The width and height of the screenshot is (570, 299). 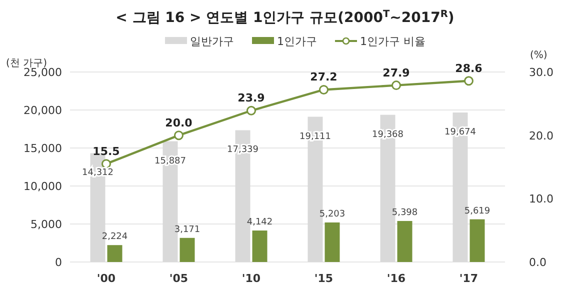 What do you see at coordinates (43, 110) in the screenshot?
I see `y-tick-label: 20,000` at bounding box center [43, 110].